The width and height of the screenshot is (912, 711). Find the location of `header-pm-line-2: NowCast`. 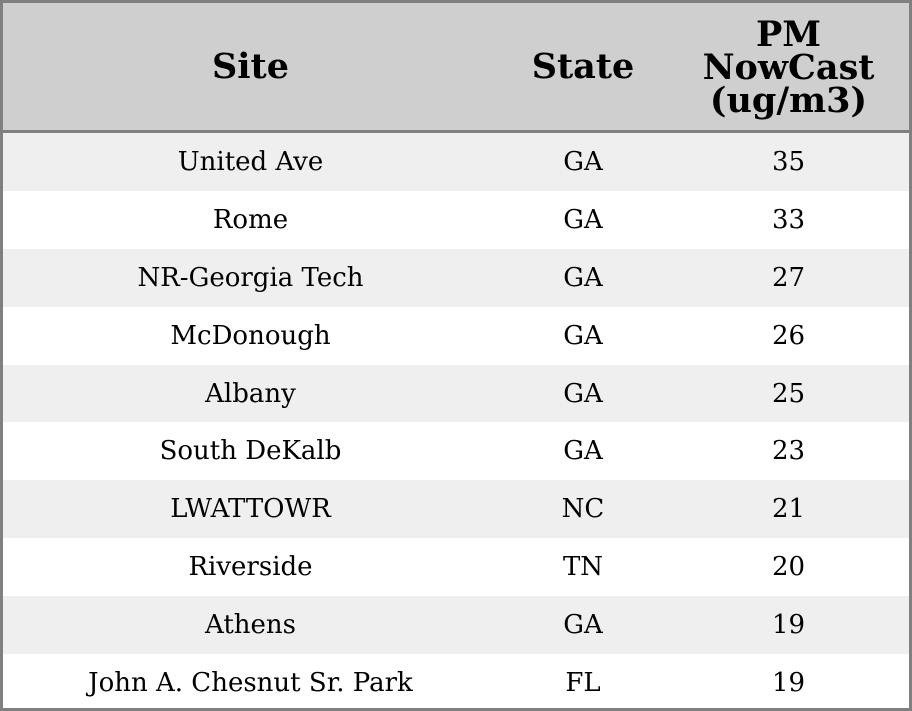

header-pm-line-2: NowCast is located at coordinates (788, 67).